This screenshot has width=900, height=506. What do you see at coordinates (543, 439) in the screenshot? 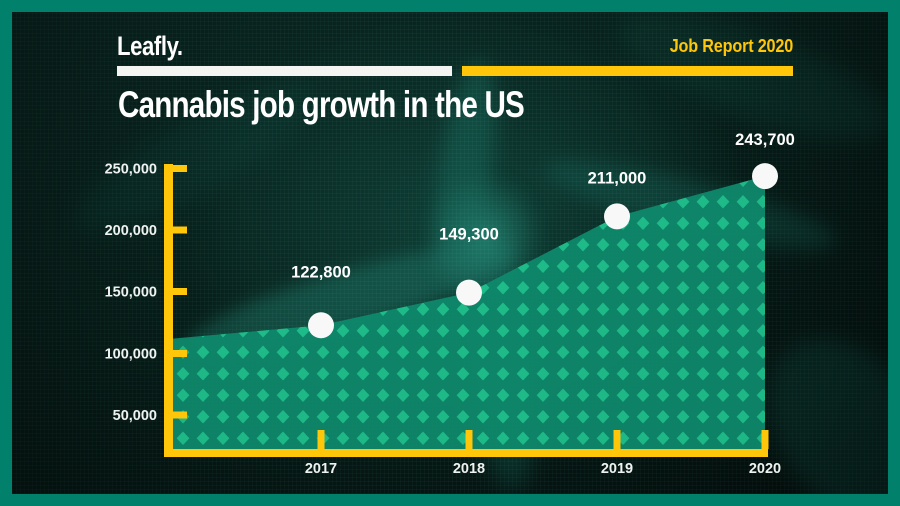
I see `x-ticks` at bounding box center [543, 439].